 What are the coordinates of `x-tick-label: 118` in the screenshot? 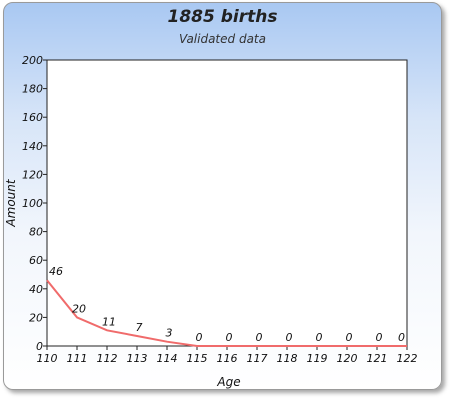 It's located at (287, 358).